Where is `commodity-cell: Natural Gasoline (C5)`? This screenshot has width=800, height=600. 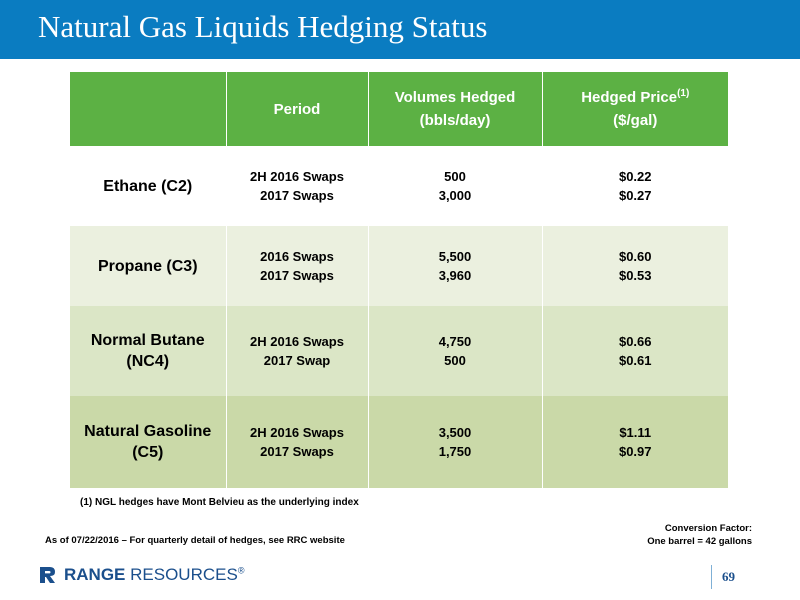
commodity-cell: Natural Gasoline (C5) is located at coordinates (148, 442).